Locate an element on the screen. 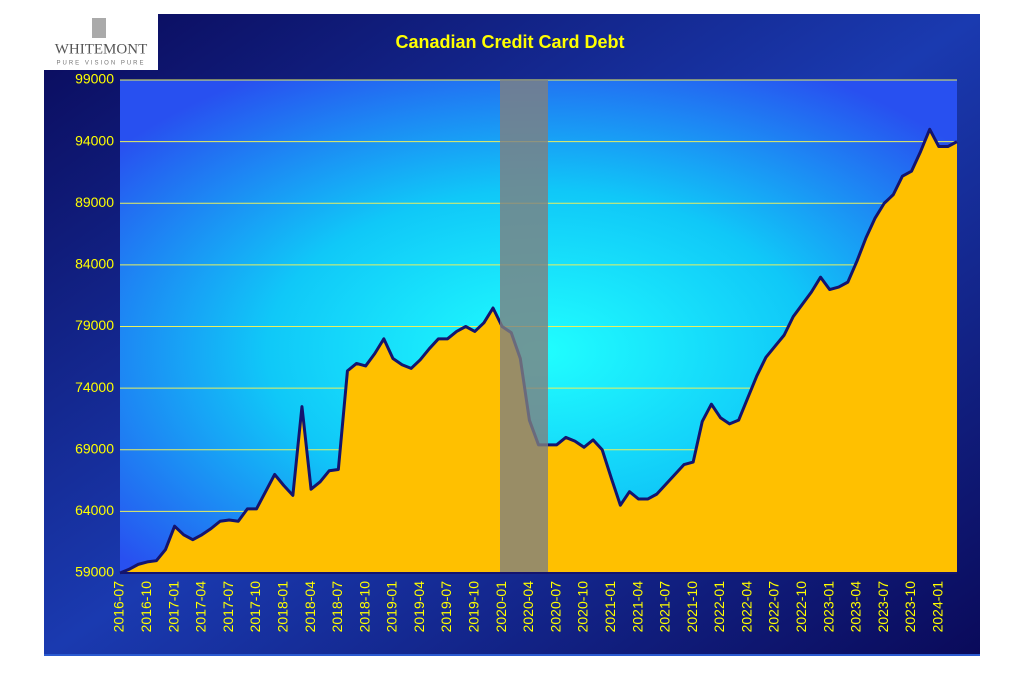  x-tick-label: 2019-10 is located at coordinates (474, 607).